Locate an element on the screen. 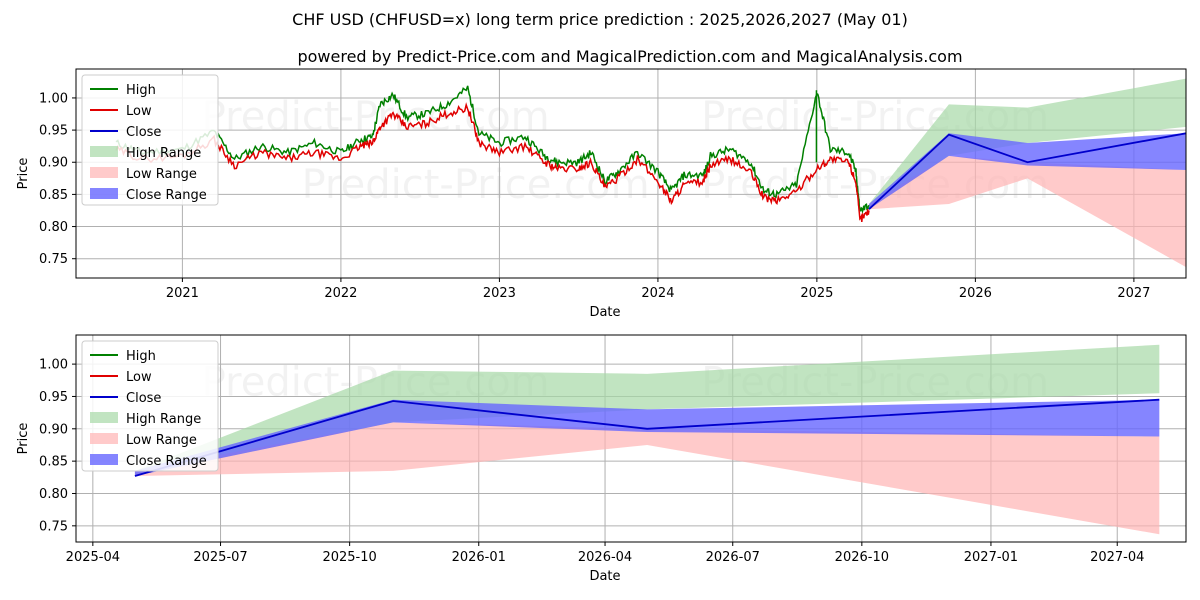 The height and width of the screenshot is (600, 1200). x-tick-label: 2021 is located at coordinates (182, 293).